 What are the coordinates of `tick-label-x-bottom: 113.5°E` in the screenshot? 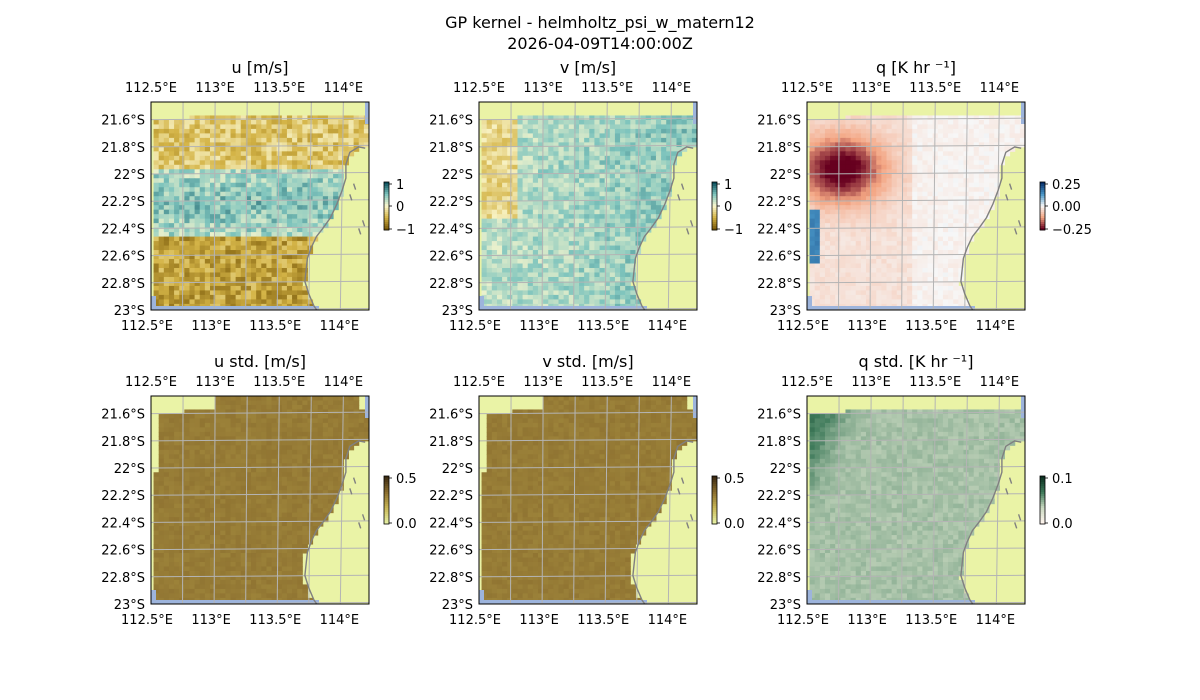 It's located at (275, 326).